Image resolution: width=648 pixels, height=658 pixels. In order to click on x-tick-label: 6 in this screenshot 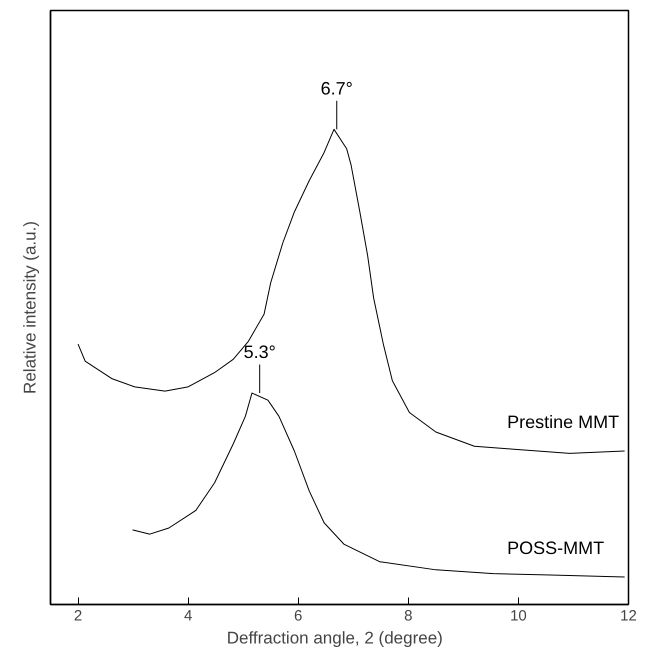, I will do `click(298, 616)`.